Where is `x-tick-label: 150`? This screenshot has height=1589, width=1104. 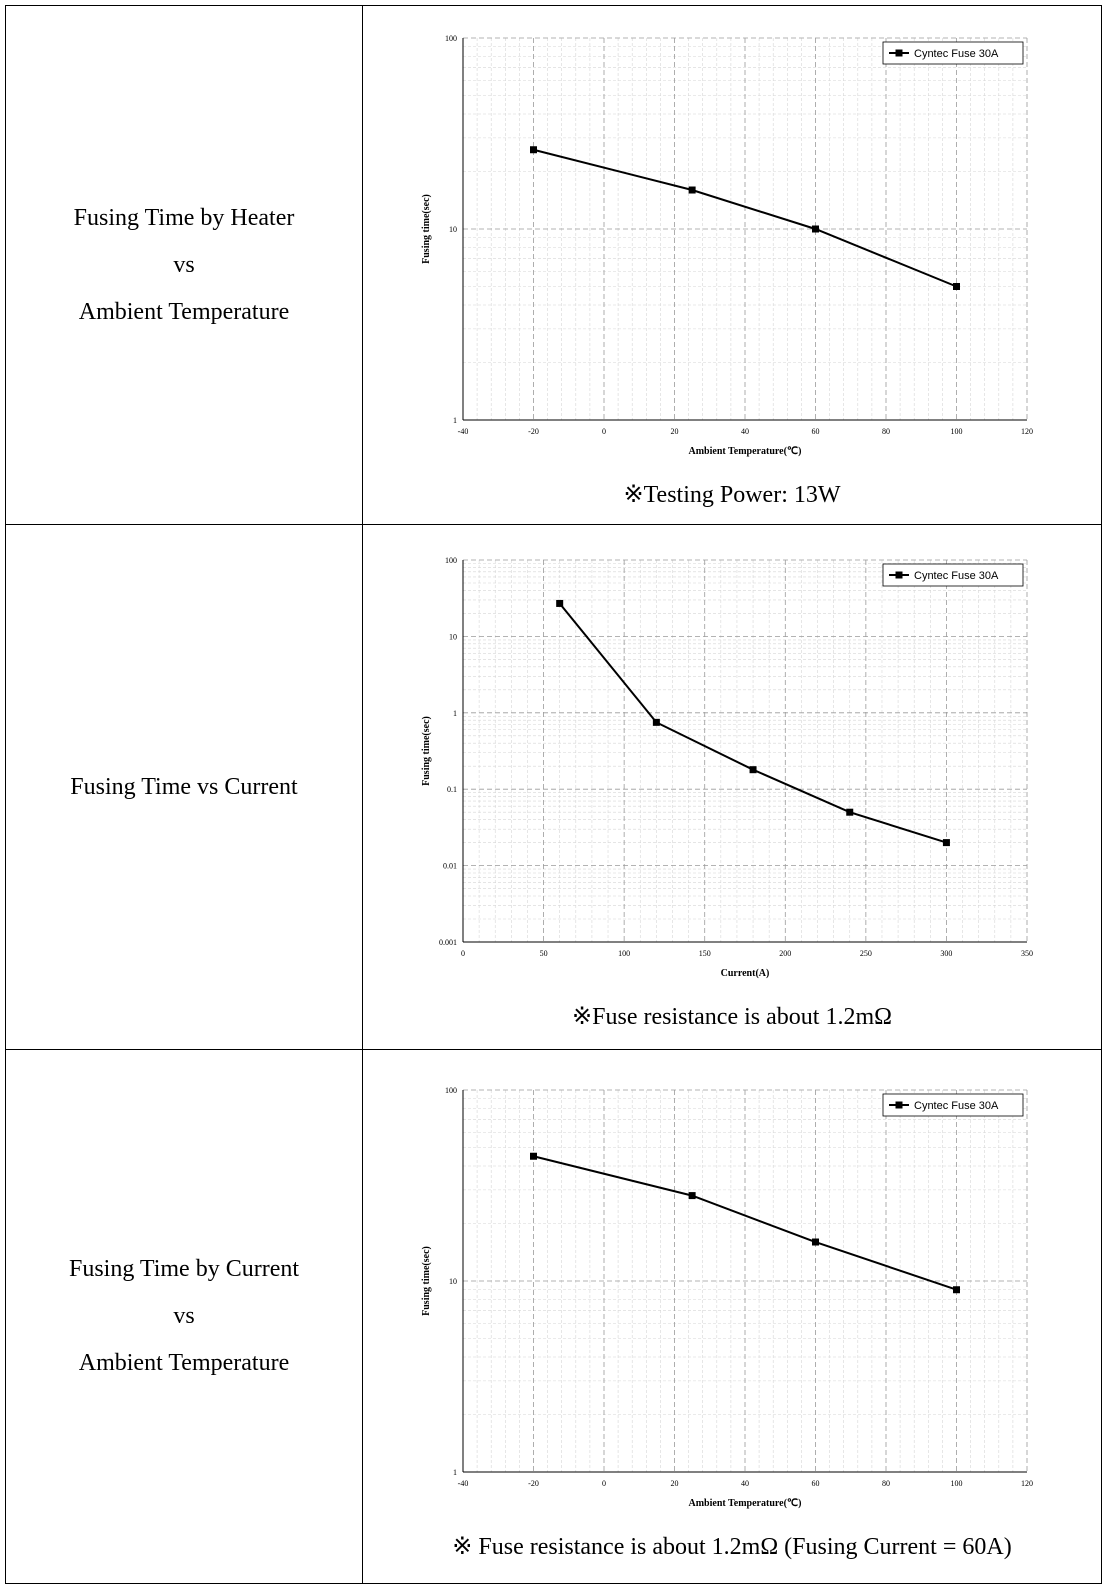 x-tick-label: 150 is located at coordinates (705, 953).